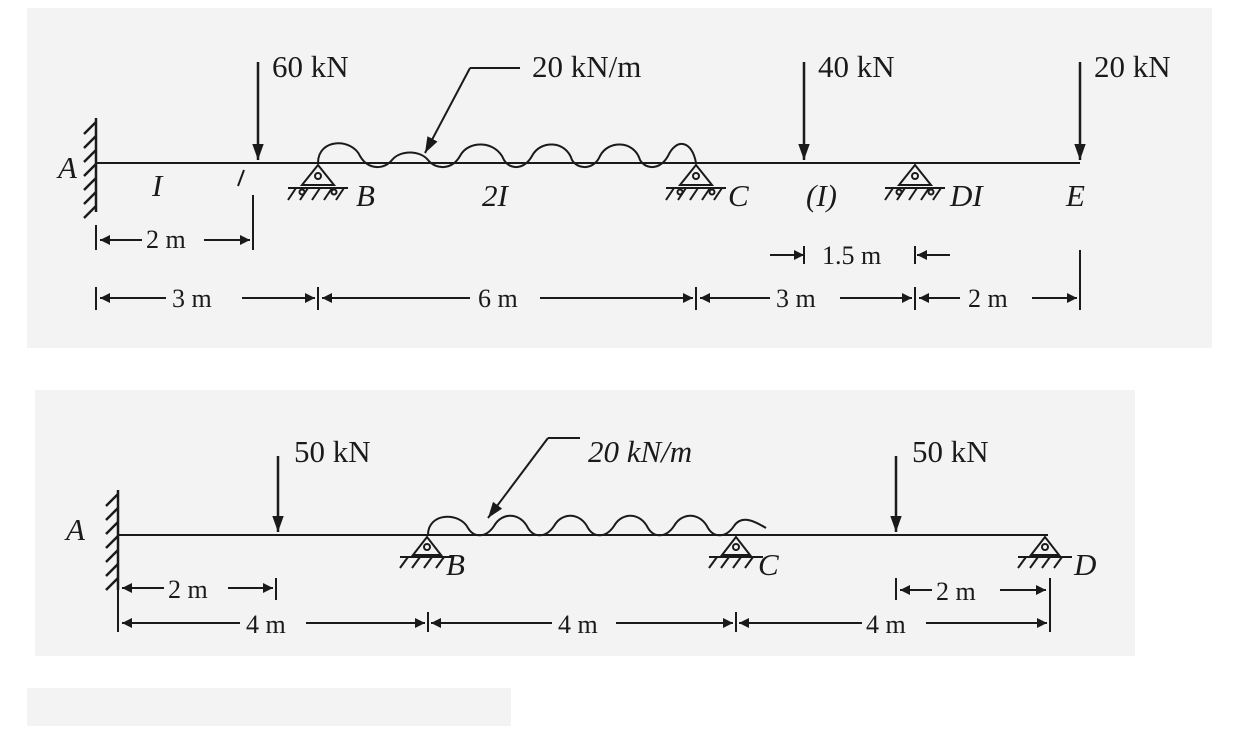 The image size is (1248, 738). I want to click on point-b-label: B, so click(365, 195).